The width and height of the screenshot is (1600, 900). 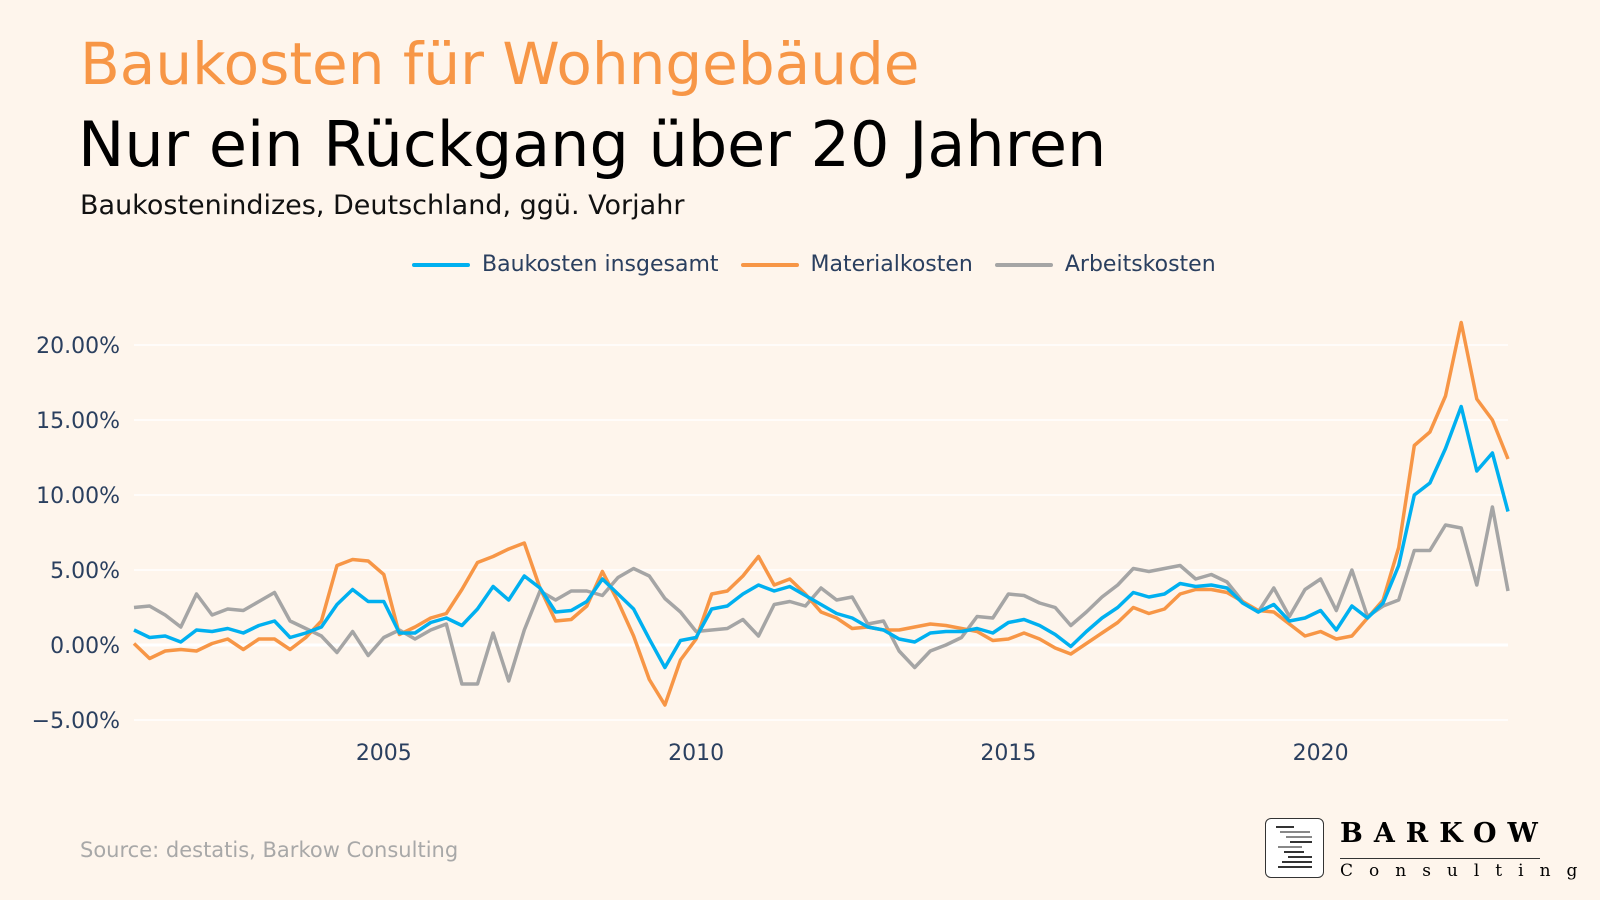 I want to click on legend-label: Baukosten insgesamt, so click(x=600, y=264).